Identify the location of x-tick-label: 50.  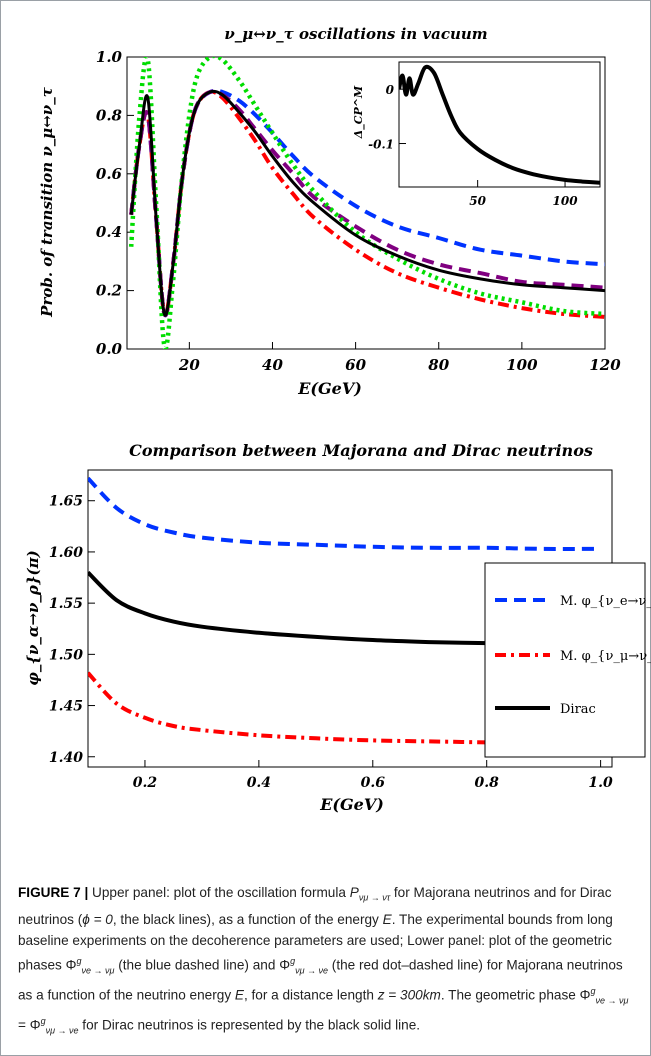
(477, 201).